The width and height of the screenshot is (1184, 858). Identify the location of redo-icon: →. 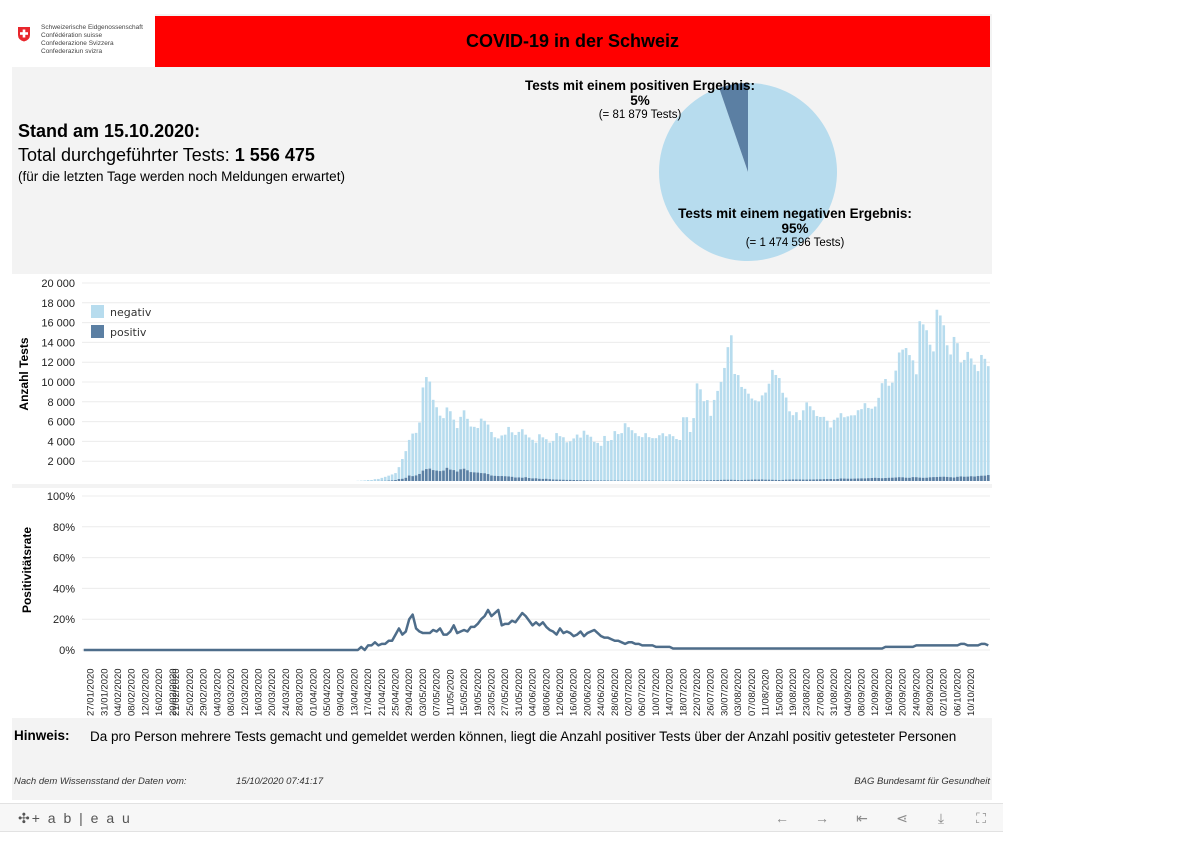
(822, 818).